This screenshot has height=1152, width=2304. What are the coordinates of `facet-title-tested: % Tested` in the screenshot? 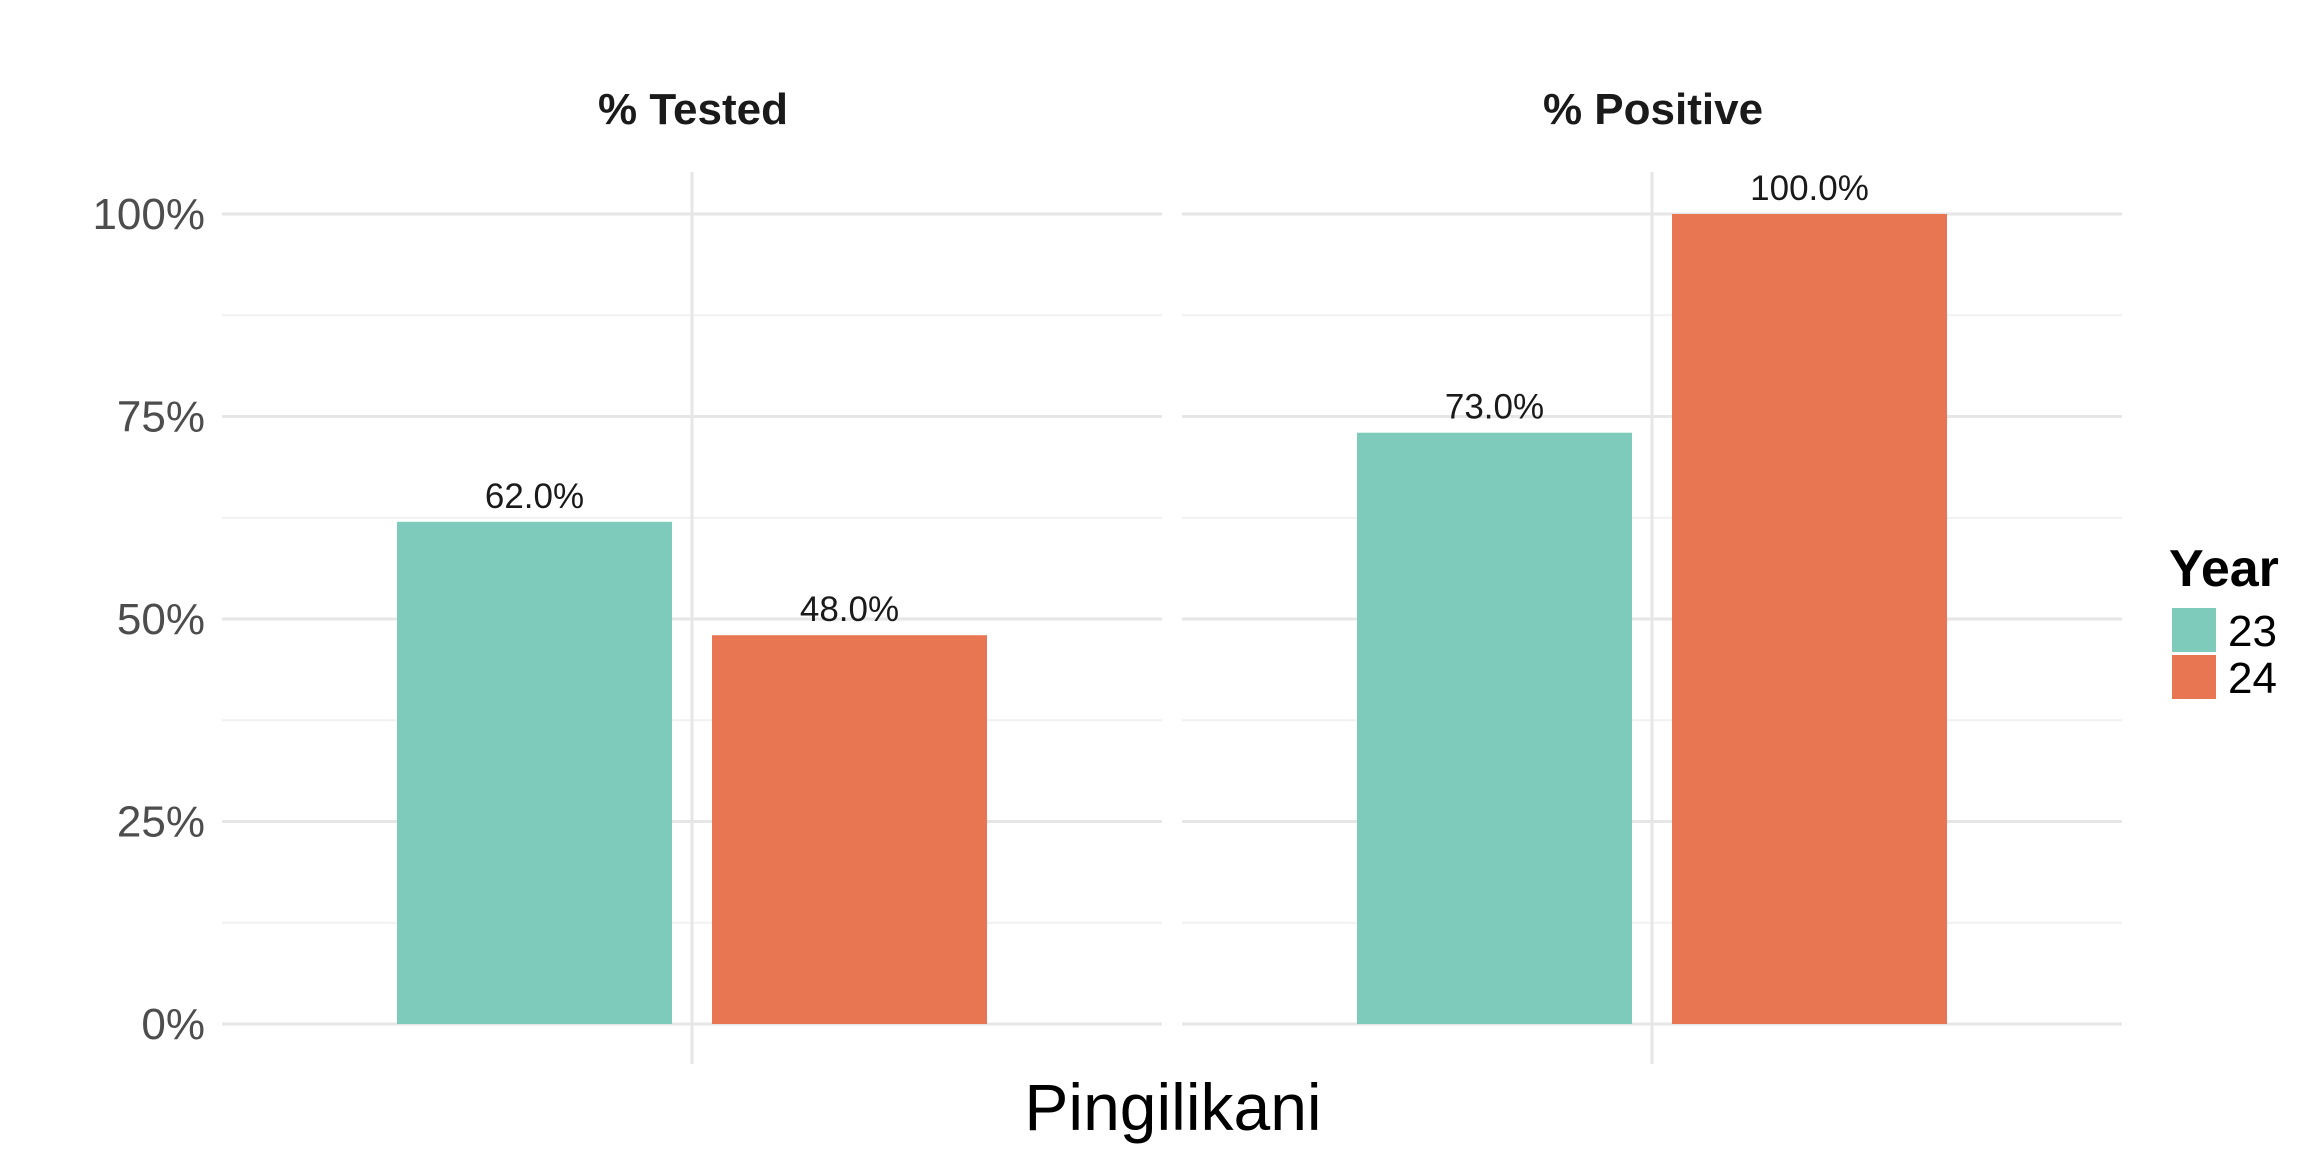 It's located at (693, 109).